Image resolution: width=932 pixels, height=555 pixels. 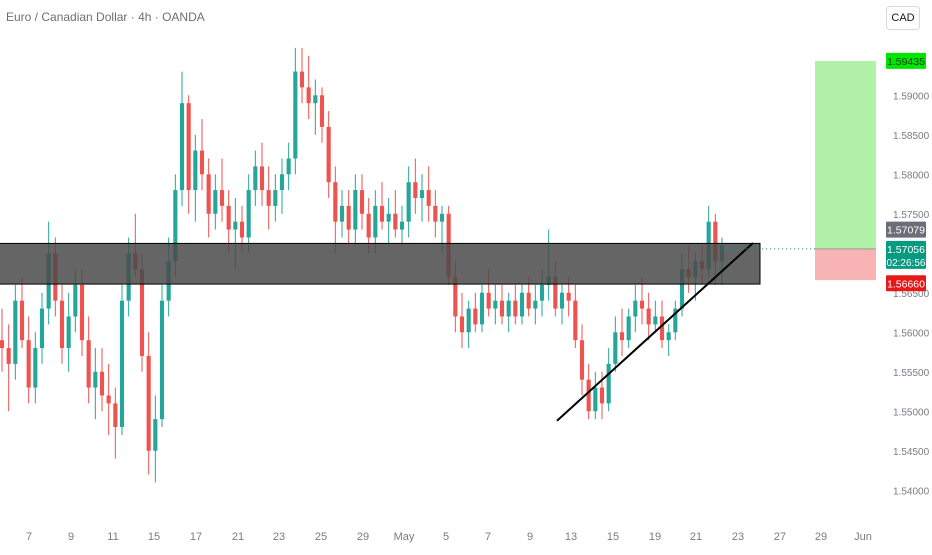 I want to click on time-tick-label: 17, so click(x=196, y=537).